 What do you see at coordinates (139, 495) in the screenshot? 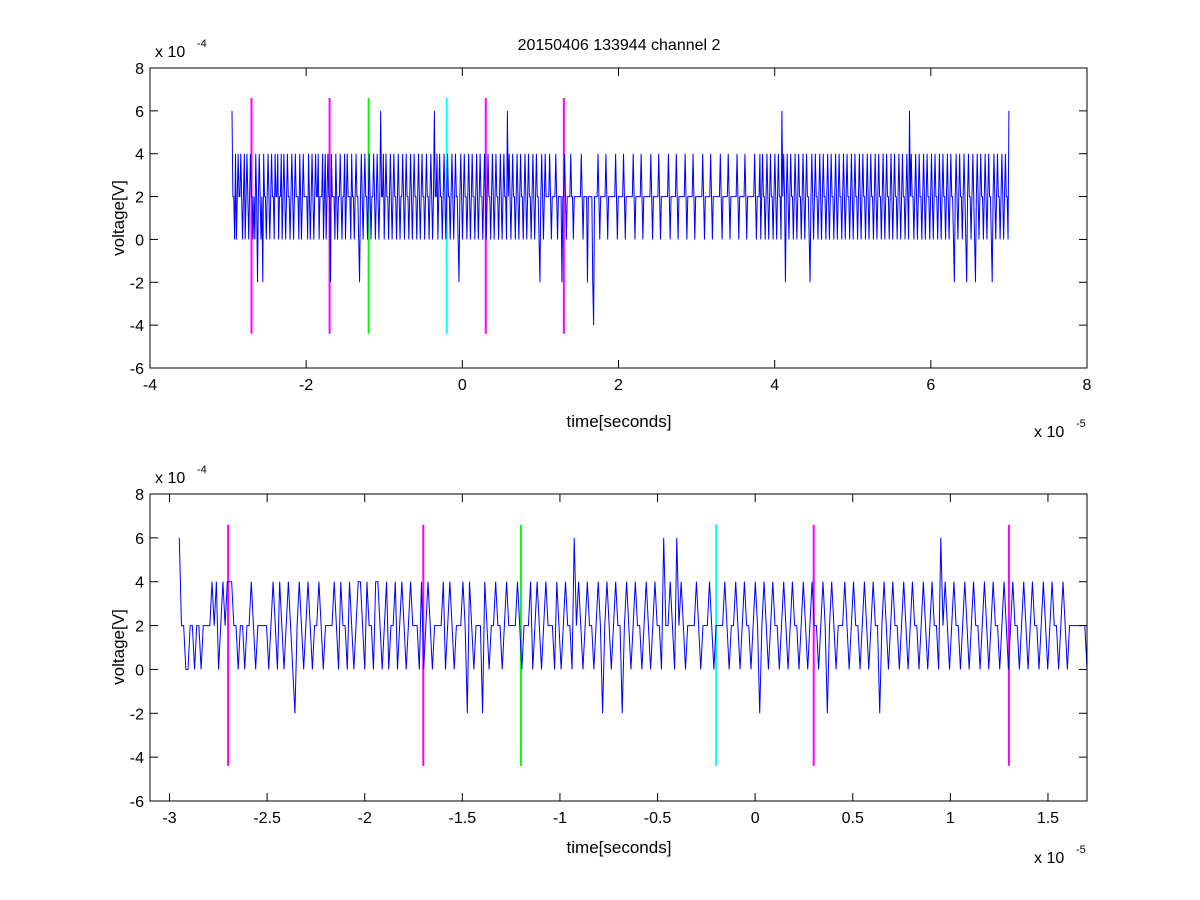
I see `subplot-2-ytick-label: 8` at bounding box center [139, 495].